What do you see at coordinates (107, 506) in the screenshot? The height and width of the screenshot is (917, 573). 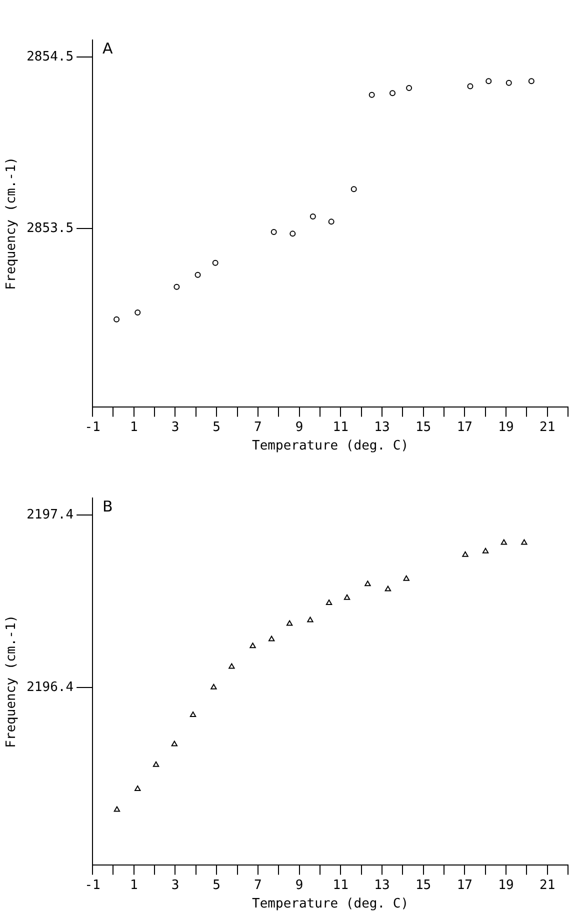 I see `annotation: B` at bounding box center [107, 506].